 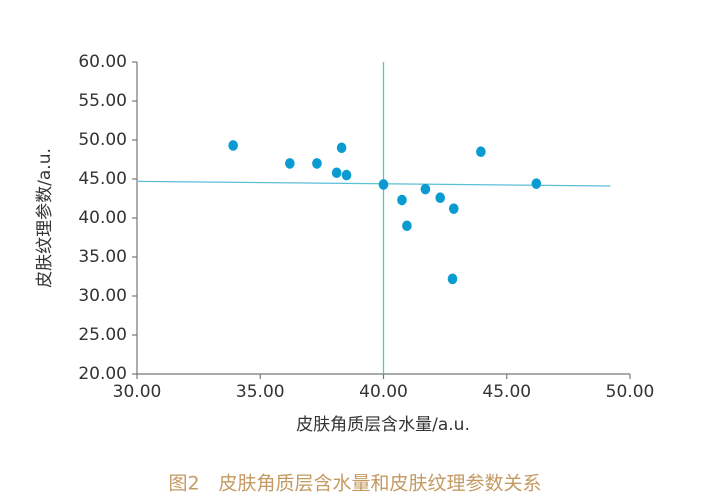 I want to click on y-tick-label: 20.00, so click(x=102, y=374).